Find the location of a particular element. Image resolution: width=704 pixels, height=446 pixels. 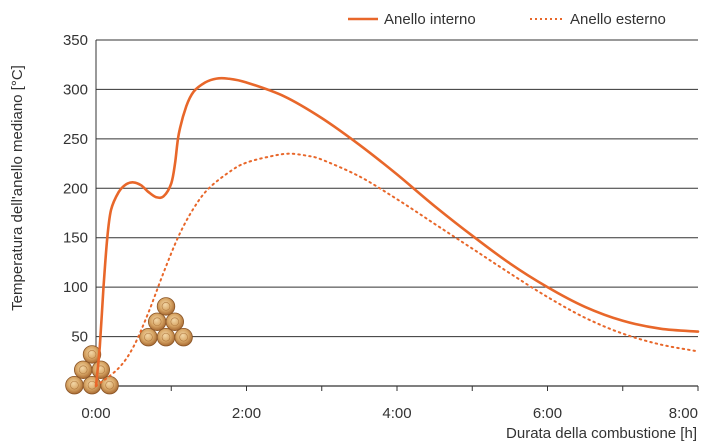

x-tick-label: 0:00 is located at coordinates (95, 413).